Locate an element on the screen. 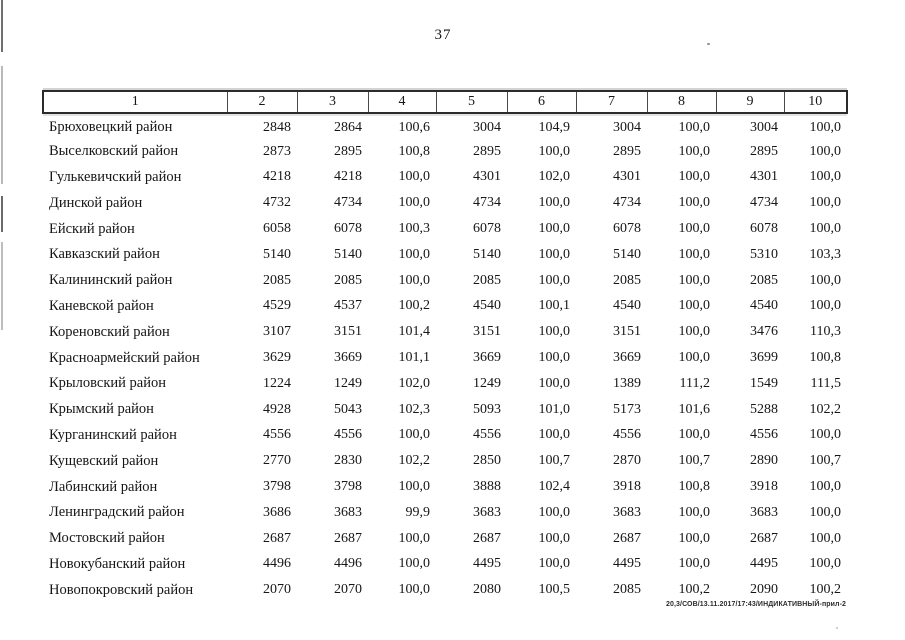 The height and width of the screenshot is (640, 905). value-cell: 3151 is located at coordinates (348, 332).